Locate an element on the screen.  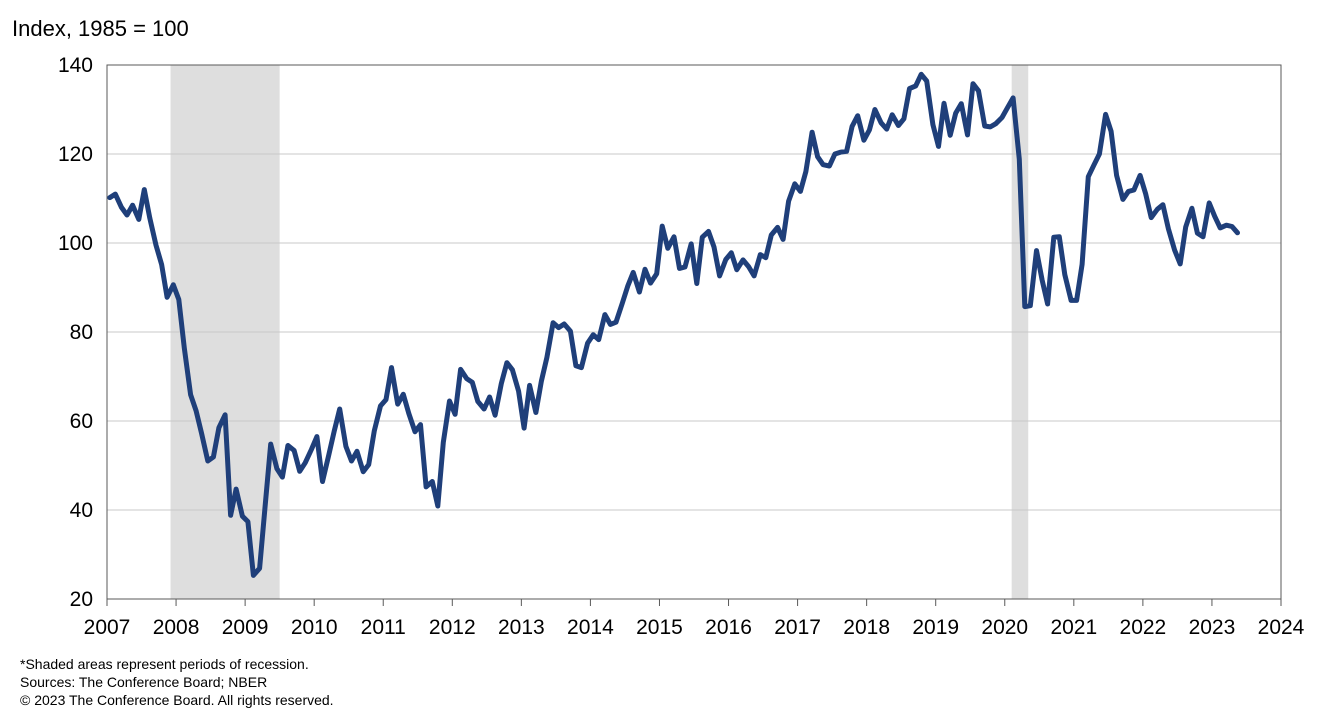
y-tick-label: 100 is located at coordinates (75, 243).